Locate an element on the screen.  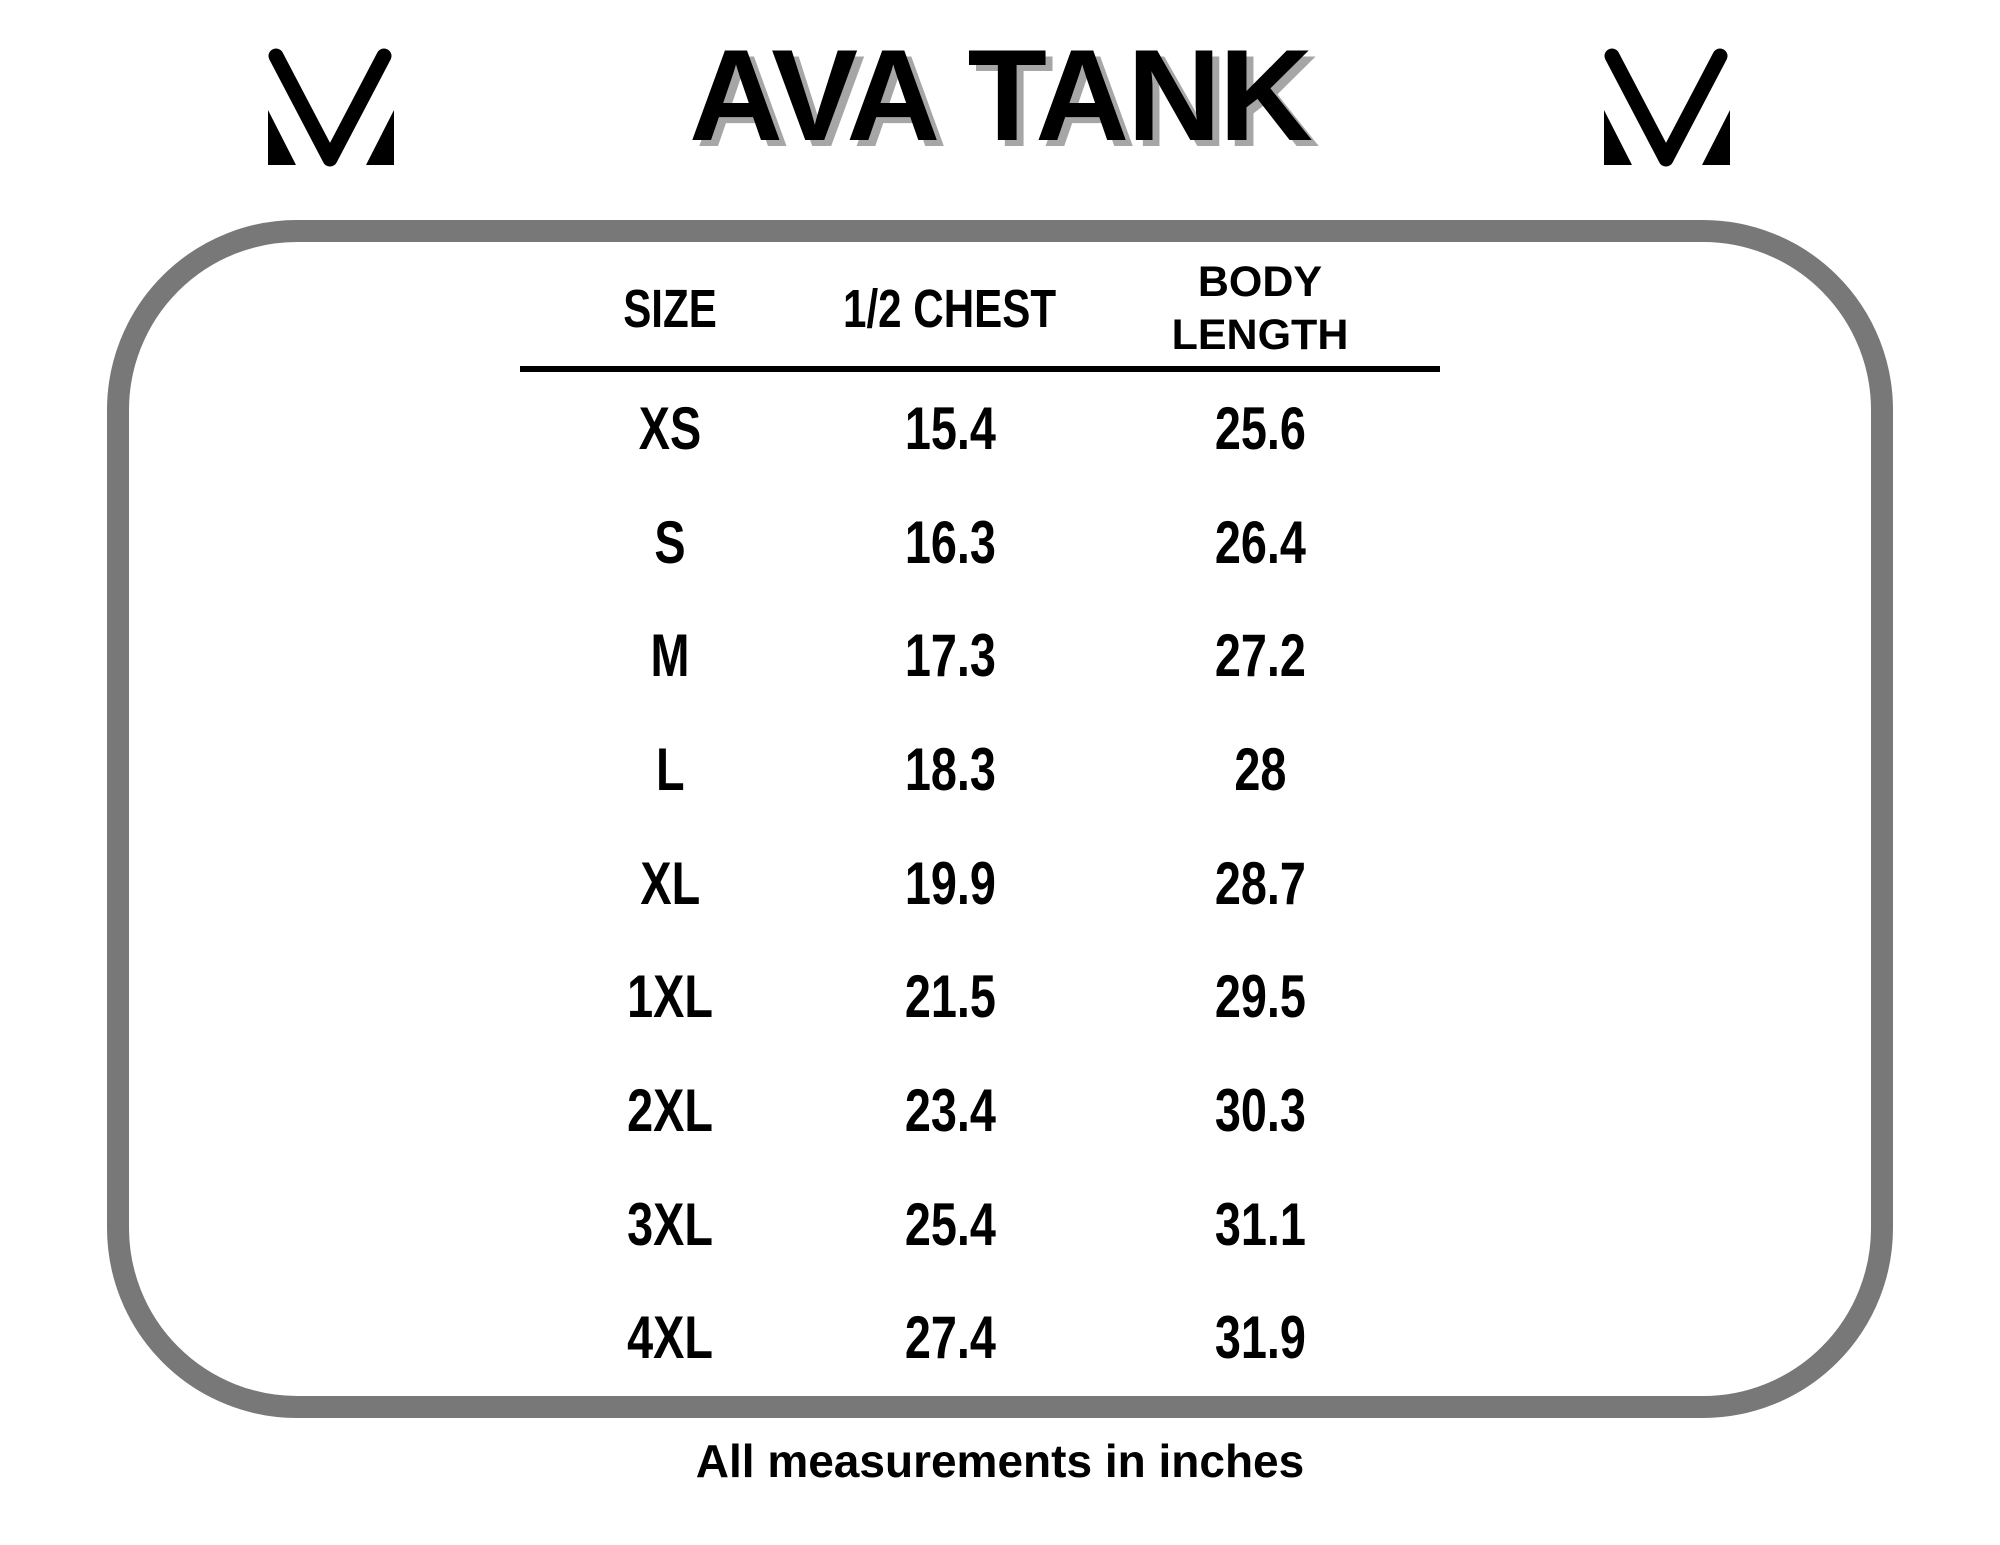
cell-body-length: 28.7 is located at coordinates (1260, 883).